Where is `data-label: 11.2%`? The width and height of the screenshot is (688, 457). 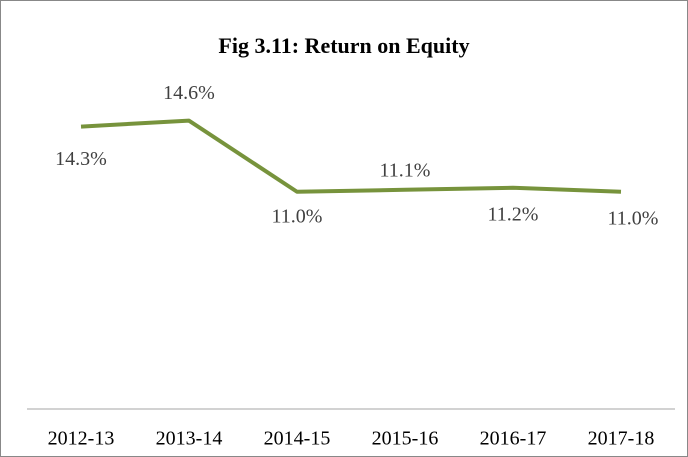
data-label: 11.2% is located at coordinates (513, 214).